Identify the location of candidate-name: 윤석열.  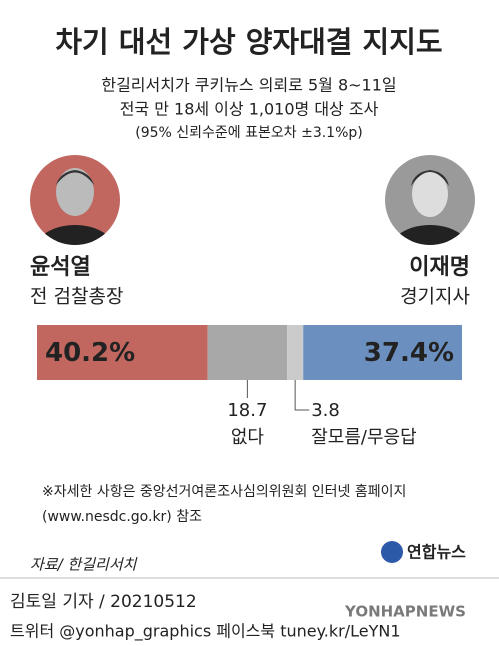
(60, 267).